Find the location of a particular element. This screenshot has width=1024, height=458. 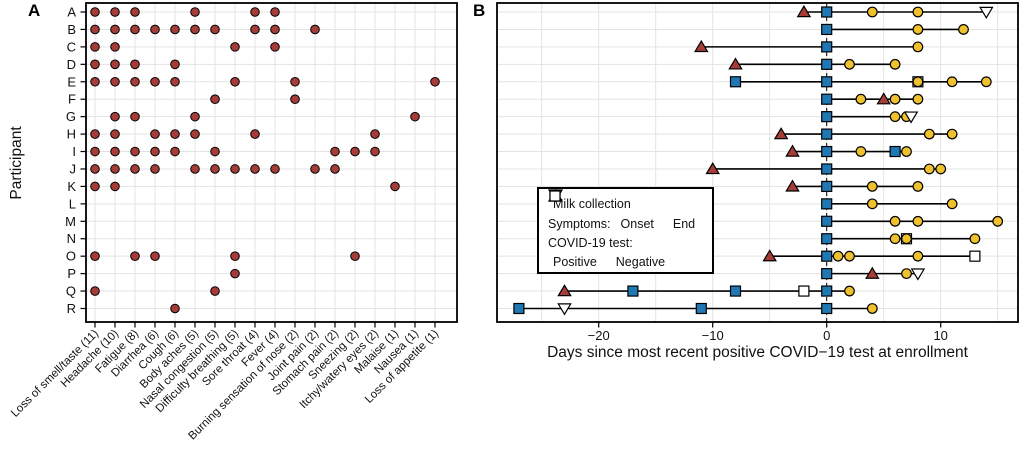

legend-milk-label: Milk collection is located at coordinates (592, 204).